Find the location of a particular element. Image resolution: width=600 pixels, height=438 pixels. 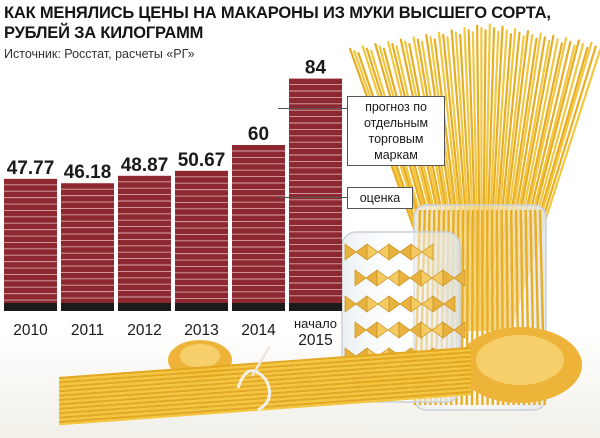

callout-forecast-connector is located at coordinates (312, 108).